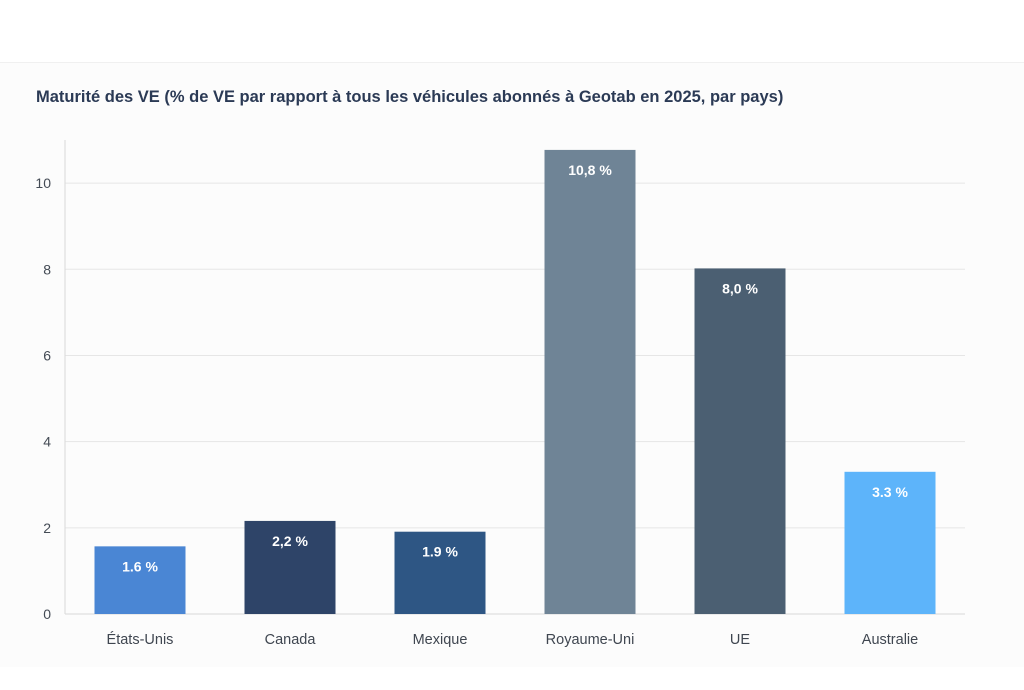  Describe the element at coordinates (740, 640) in the screenshot. I see `x-tick-label: UE` at that location.